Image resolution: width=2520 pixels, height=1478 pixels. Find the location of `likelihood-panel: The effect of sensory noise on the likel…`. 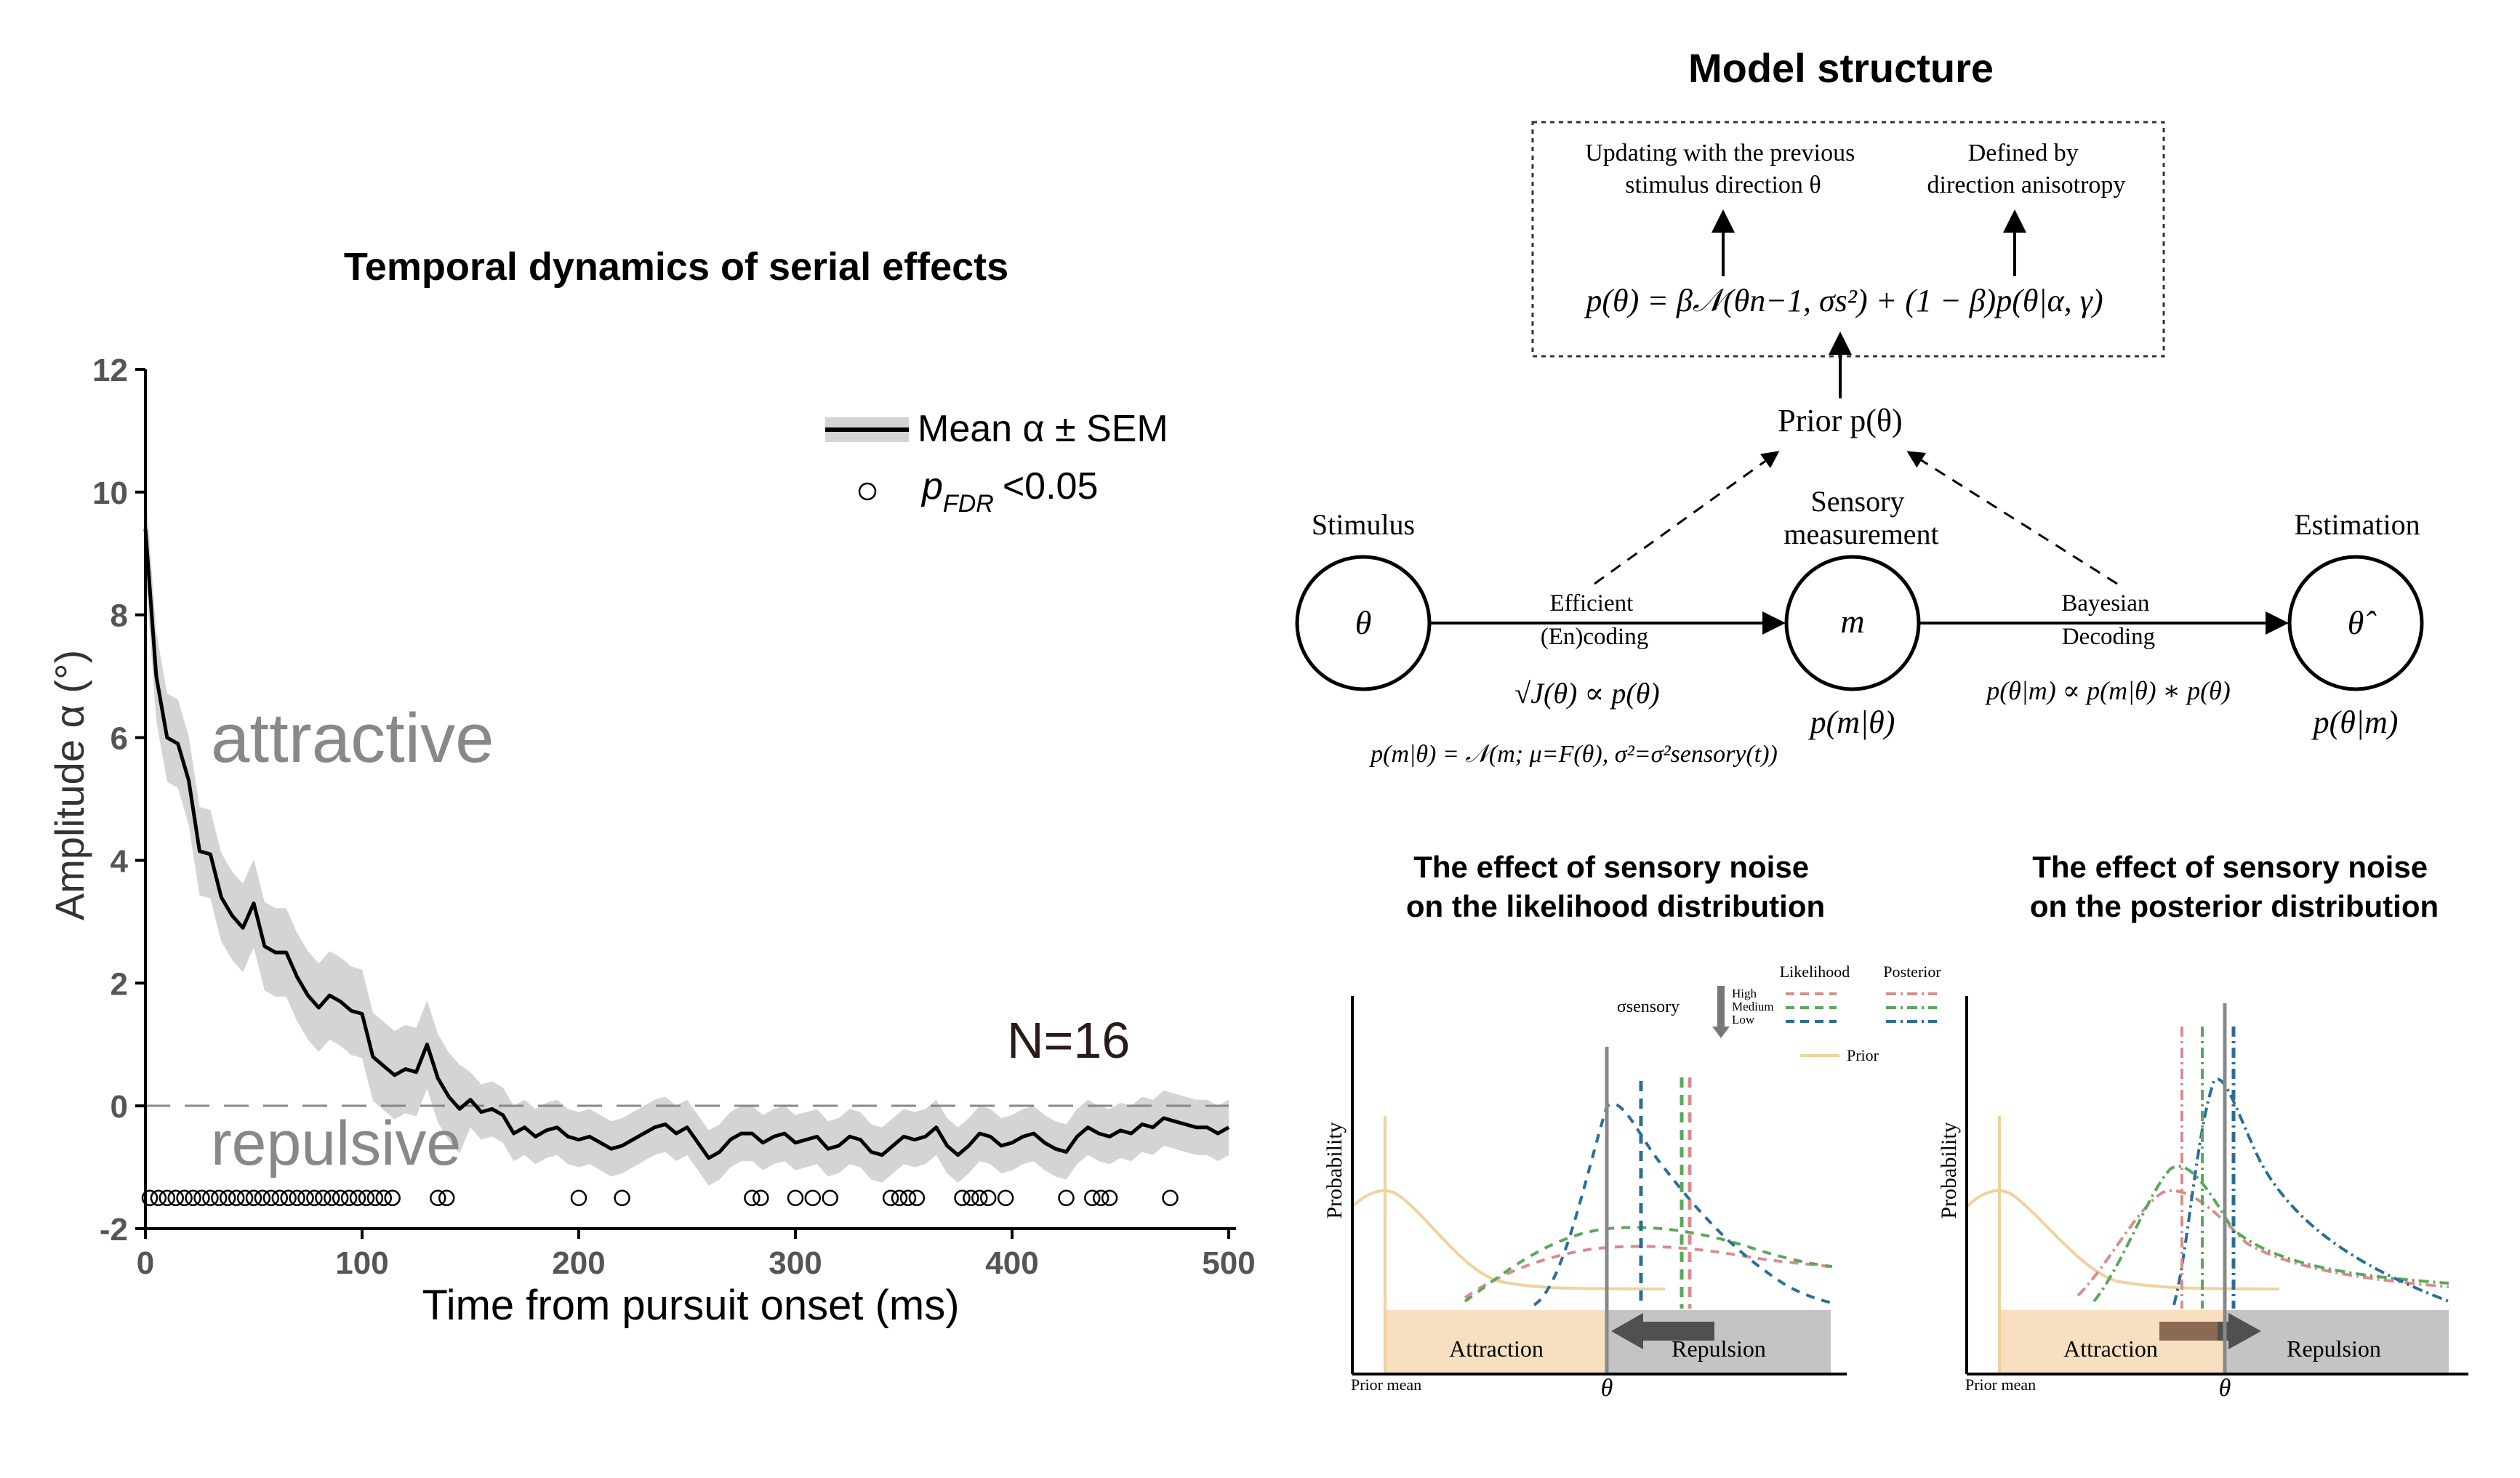

likelihood-panel: The effect of sensory noise on the likel… is located at coordinates (1632, 1126).